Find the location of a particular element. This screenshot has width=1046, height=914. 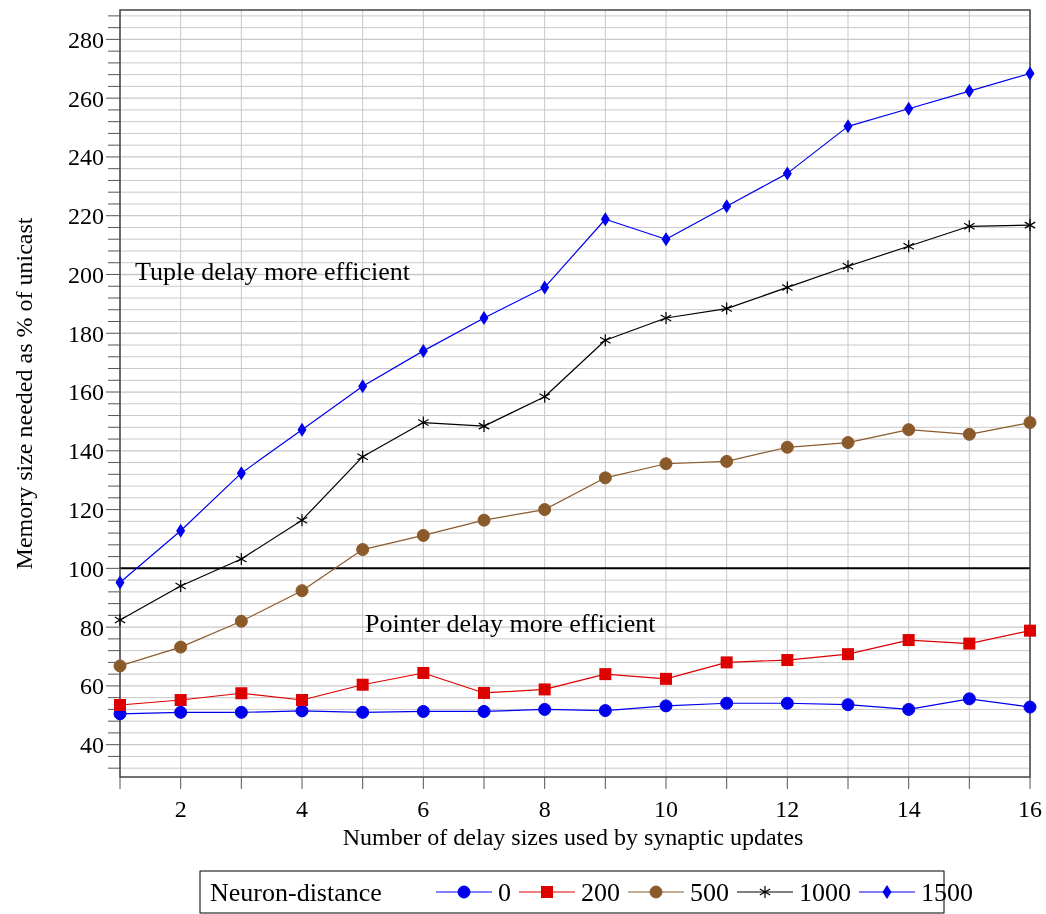

y-axis-title: Memory size needed as % of unicast is located at coordinates (24, 393).